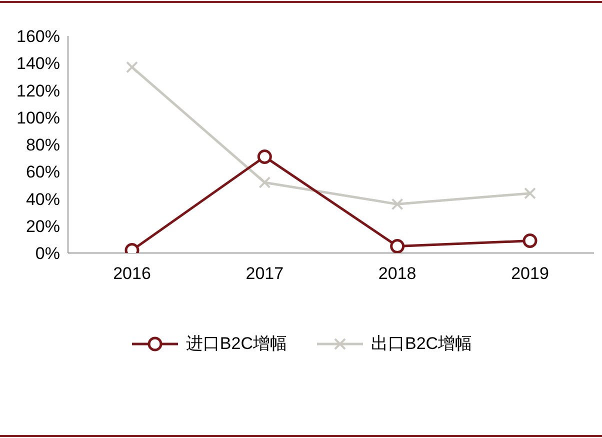 The width and height of the screenshot is (602, 438). Describe the element at coordinates (421, 344) in the screenshot. I see `legend-label: 出口B2C增幅` at that location.